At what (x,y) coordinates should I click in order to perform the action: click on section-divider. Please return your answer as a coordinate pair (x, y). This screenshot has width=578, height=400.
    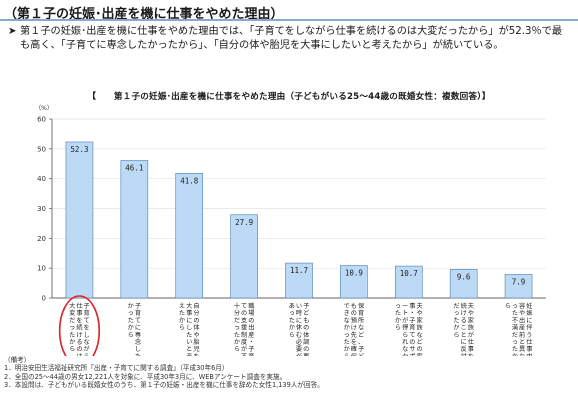
    Looking at the image, I should click on (289, 20).